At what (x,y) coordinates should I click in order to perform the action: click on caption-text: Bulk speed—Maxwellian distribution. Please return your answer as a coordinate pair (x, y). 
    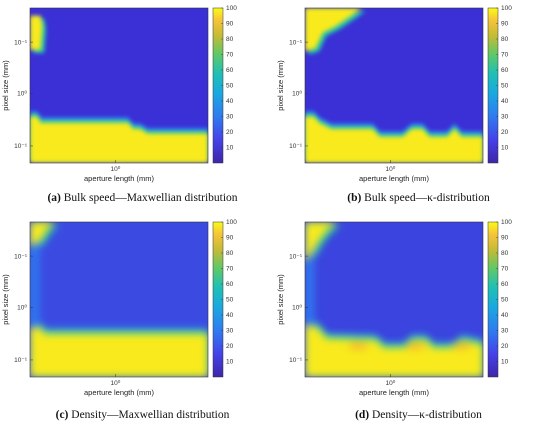
    Looking at the image, I should click on (149, 198).